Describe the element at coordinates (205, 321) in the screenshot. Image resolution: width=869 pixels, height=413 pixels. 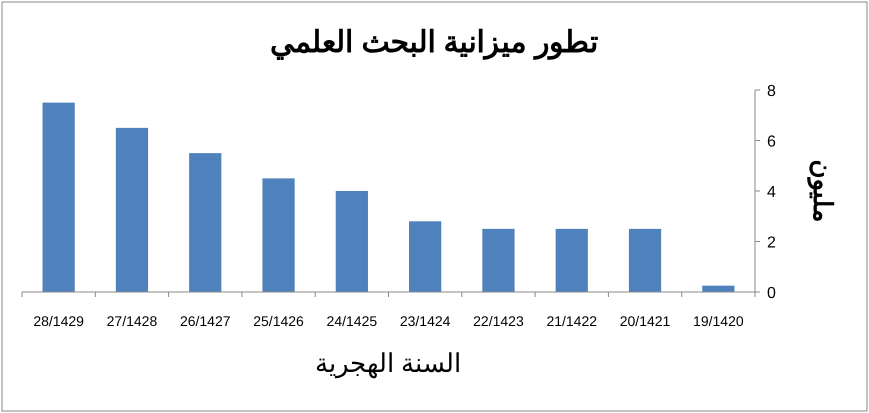
I see `x-tick-label: 26/1427` at that location.